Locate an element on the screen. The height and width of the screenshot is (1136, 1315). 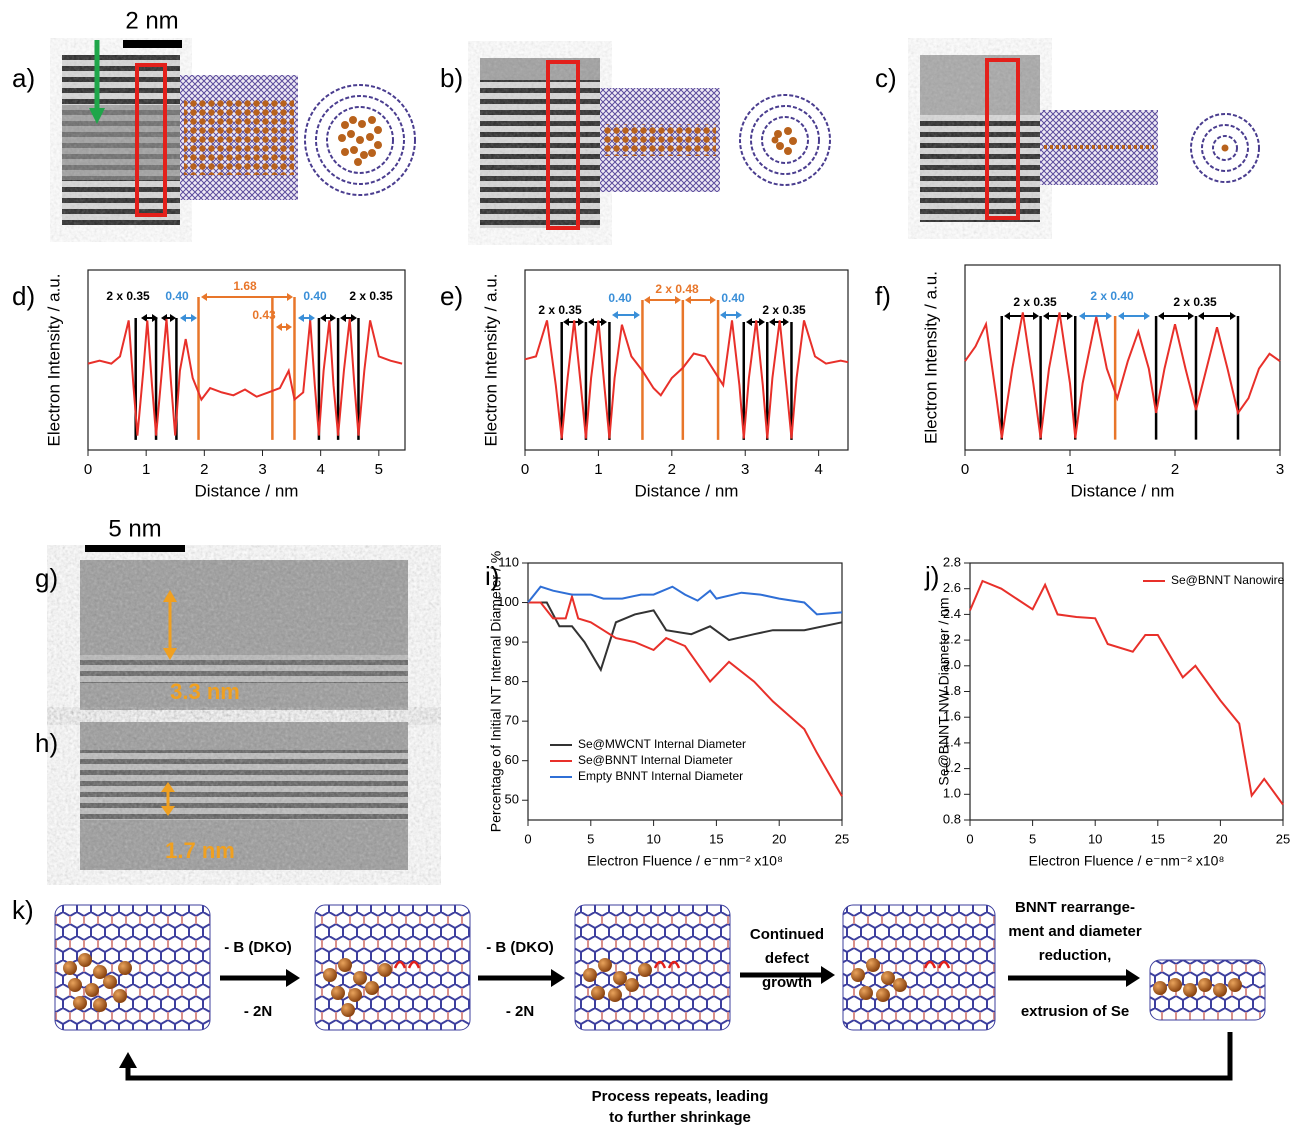
annotation: 1.68 is located at coordinates (245, 286).